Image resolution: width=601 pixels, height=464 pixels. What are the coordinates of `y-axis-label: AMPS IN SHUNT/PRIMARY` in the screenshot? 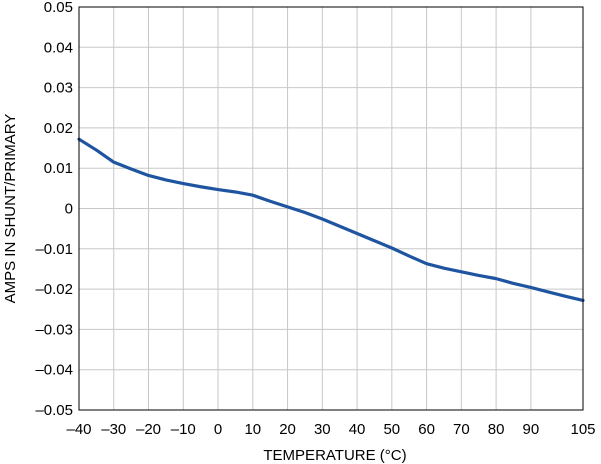 It's located at (10, 209).